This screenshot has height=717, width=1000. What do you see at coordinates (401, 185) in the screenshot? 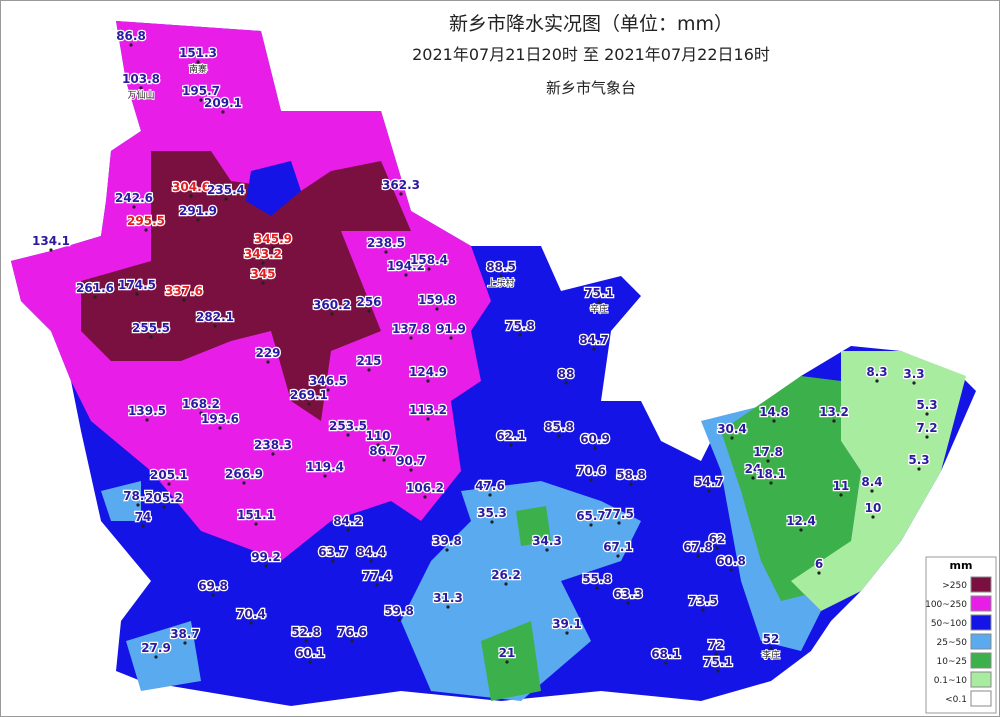
I see `station-value: 362.3` at bounding box center [401, 185].